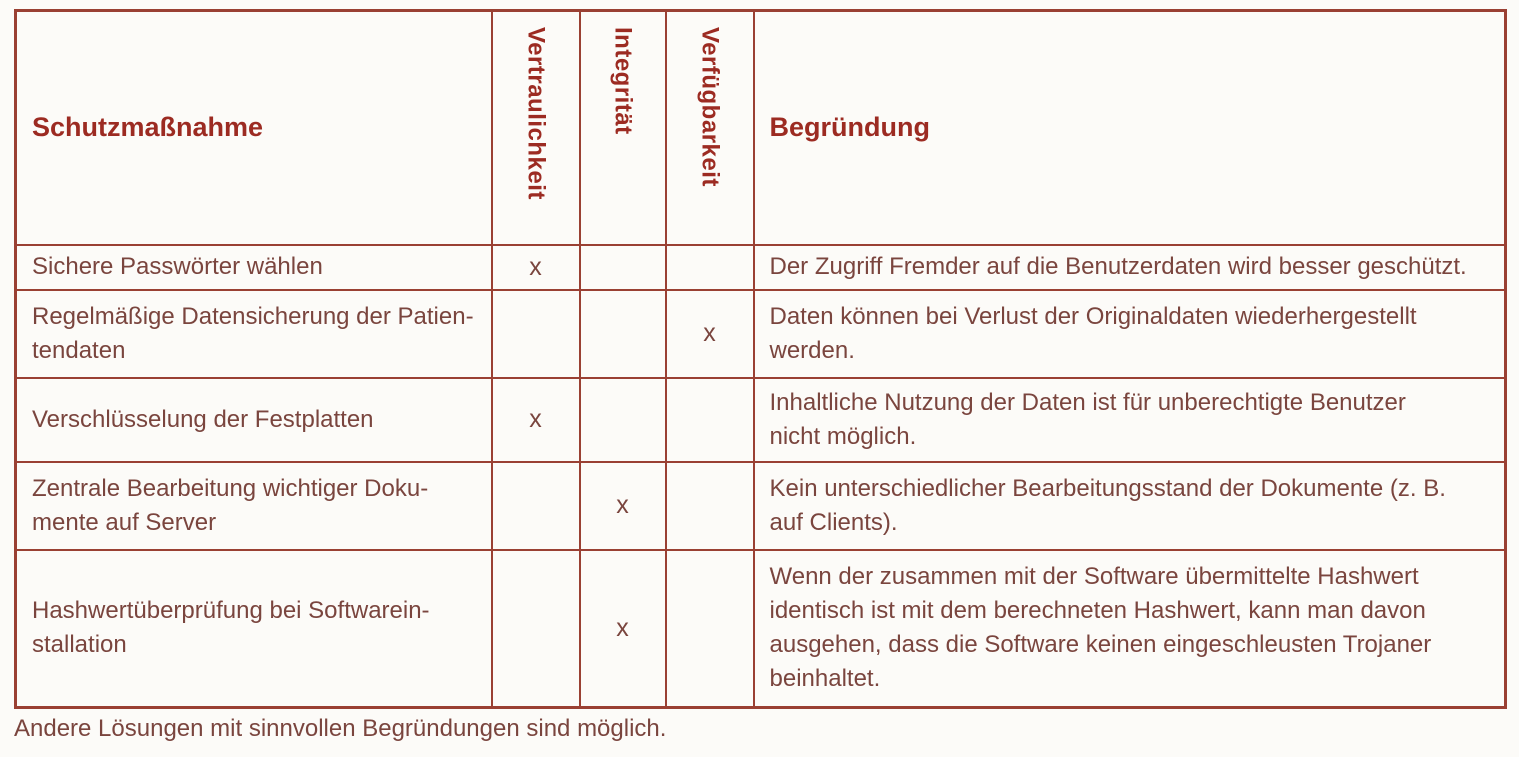  I want to click on column-header-integritaet: Integrität, so click(622, 127).